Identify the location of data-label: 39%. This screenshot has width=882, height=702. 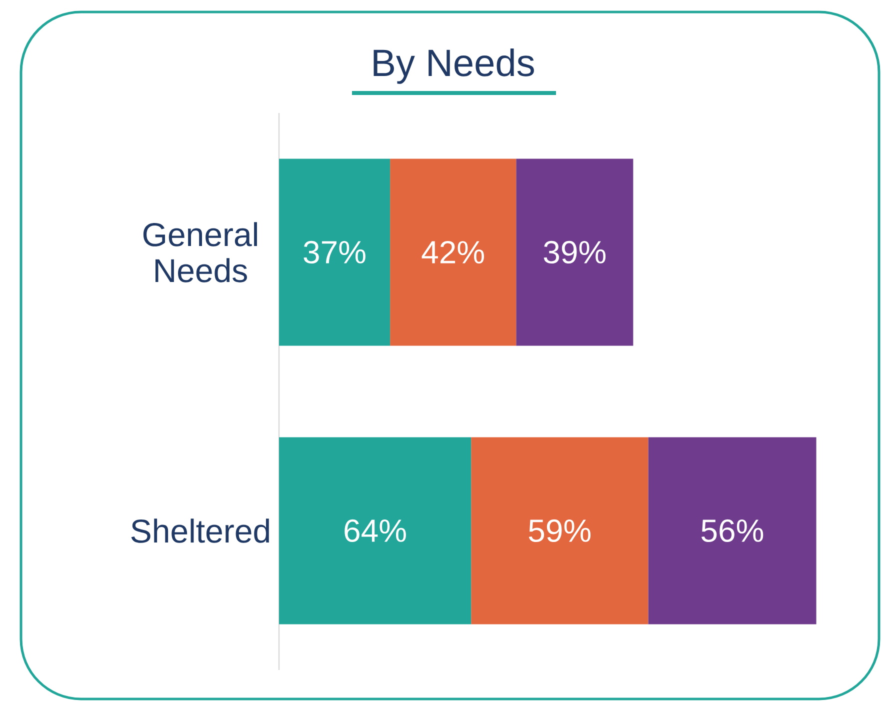
(575, 252).